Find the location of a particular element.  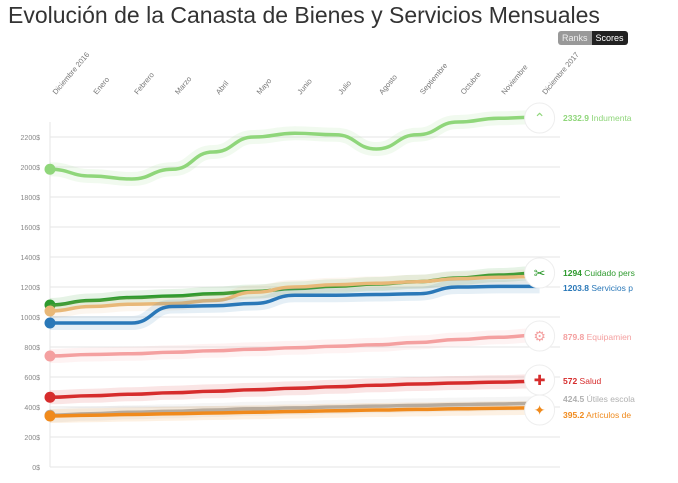

series-end-label: 395.2 Artículos de is located at coordinates (597, 415).